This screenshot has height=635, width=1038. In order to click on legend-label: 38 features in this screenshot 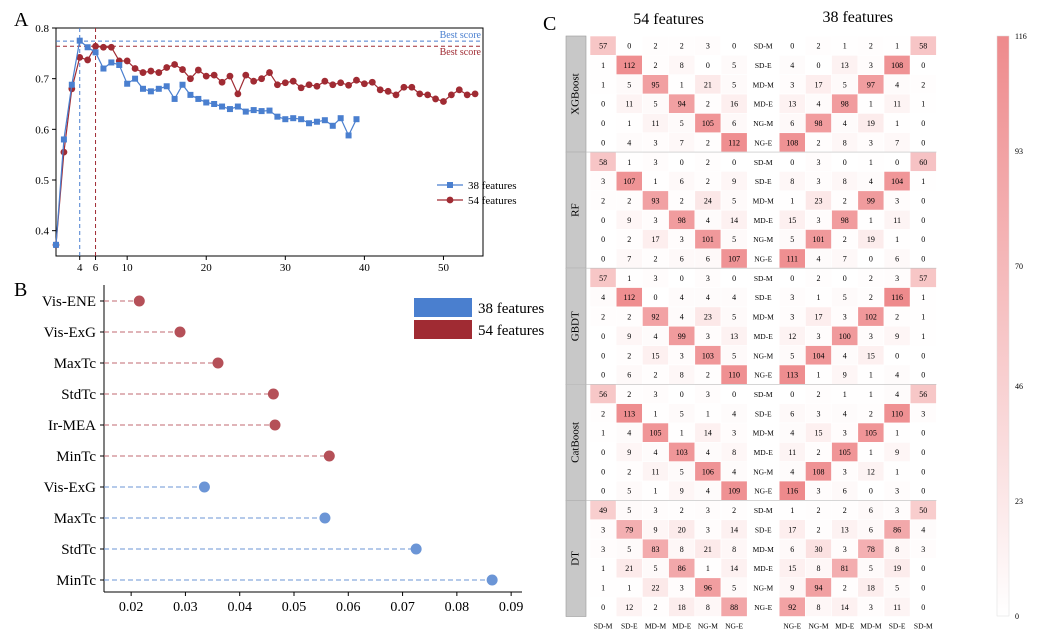, I will do `click(492, 186)`.